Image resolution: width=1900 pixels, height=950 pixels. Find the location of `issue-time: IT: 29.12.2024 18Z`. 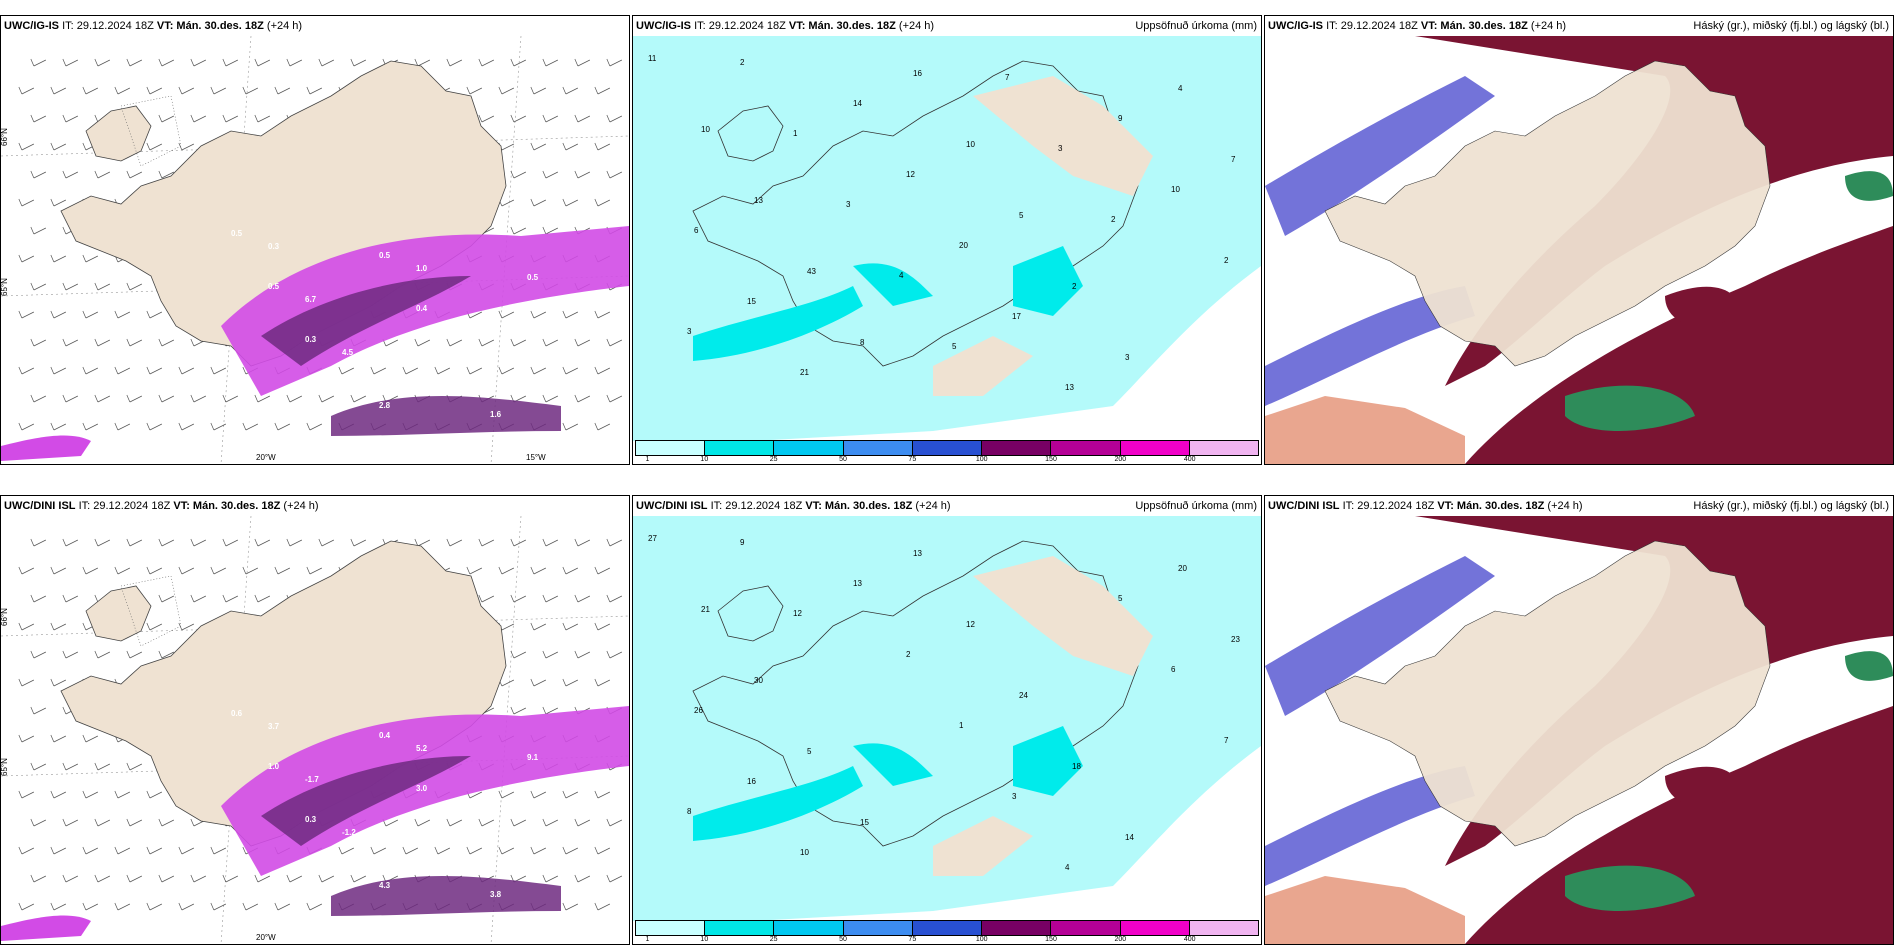

issue-time: IT: 29.12.2024 18Z is located at coordinates (1372, 26).